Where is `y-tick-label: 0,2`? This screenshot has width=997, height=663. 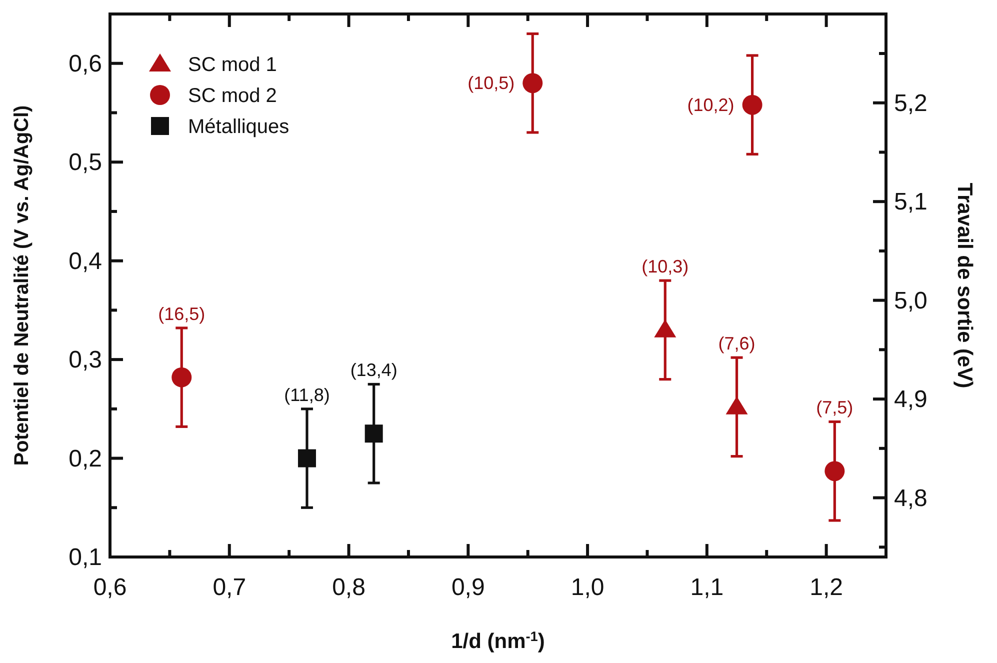 y-tick-label: 0,2 is located at coordinates (85, 458).